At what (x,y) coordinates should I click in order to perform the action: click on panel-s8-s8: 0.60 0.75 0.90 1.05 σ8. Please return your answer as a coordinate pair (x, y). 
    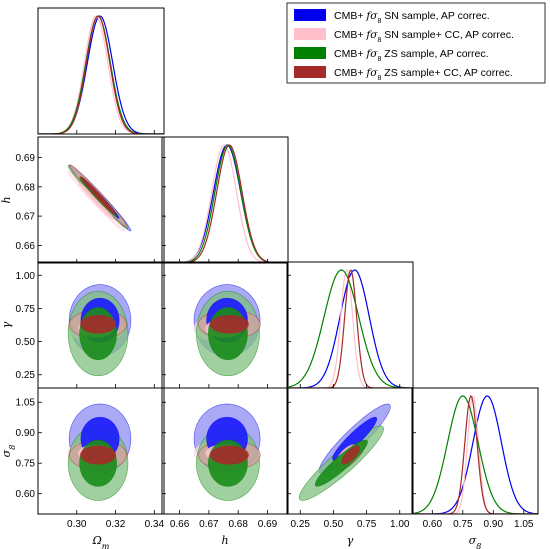
    Looking at the image, I should click on (475, 468).